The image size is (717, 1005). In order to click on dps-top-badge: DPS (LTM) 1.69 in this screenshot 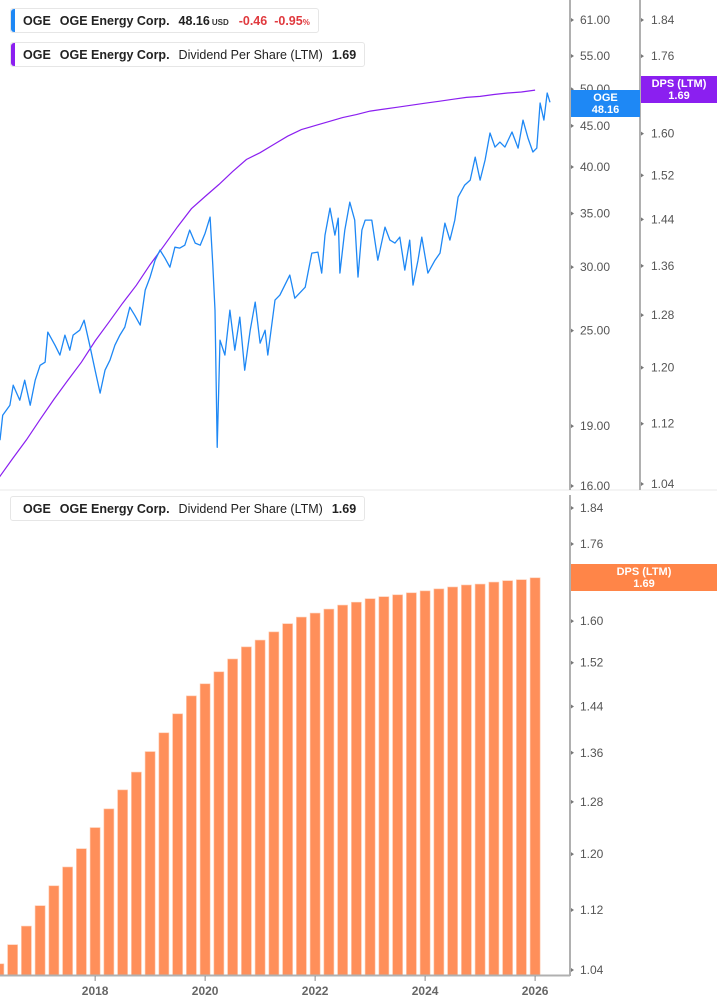, I will do `click(679, 89)`.